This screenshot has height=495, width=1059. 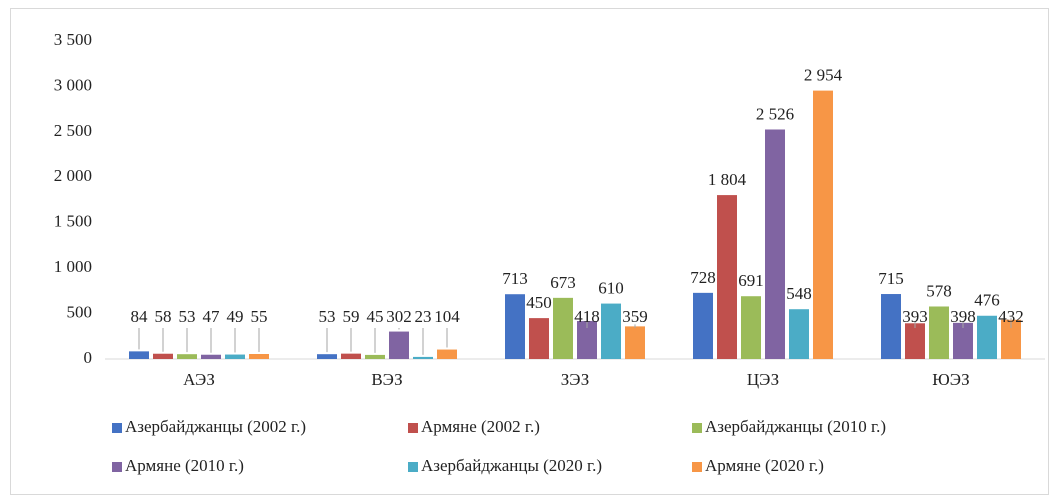 I want to click on data-label: 49, so click(x=235, y=316).